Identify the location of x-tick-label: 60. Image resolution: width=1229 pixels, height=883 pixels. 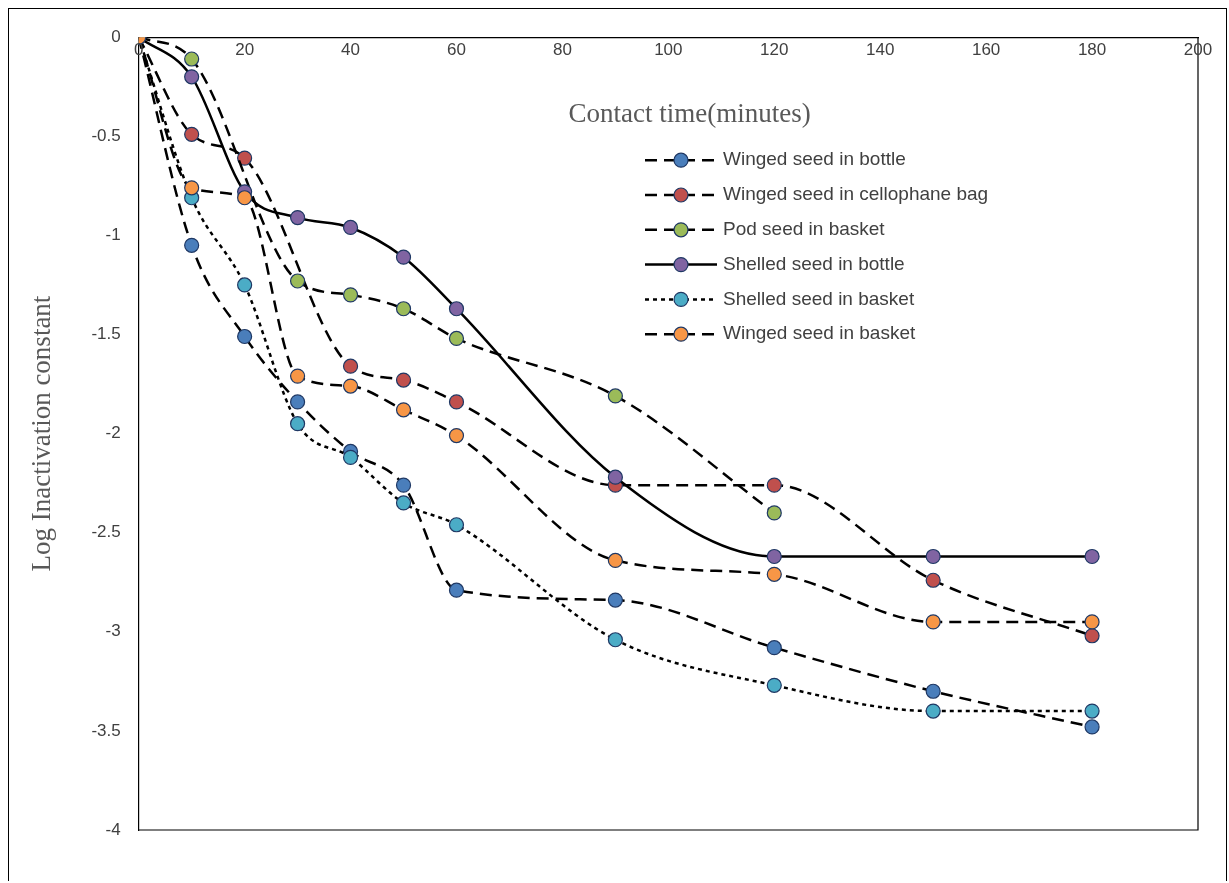
(456, 50).